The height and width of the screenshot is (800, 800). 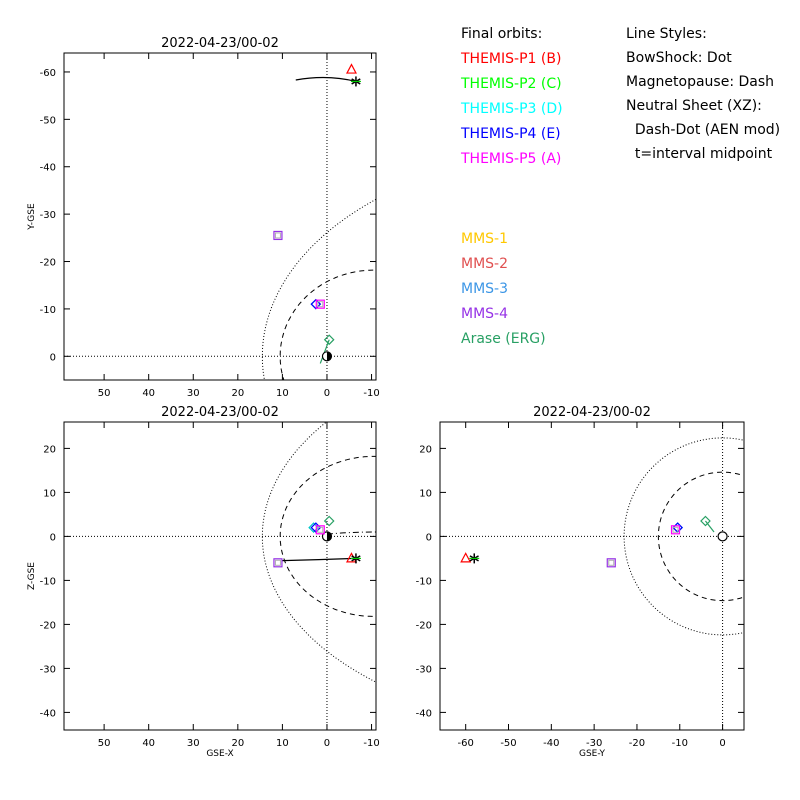 What do you see at coordinates (219, 754) in the screenshot?
I see `x-axis-label: GSE-X` at bounding box center [219, 754].